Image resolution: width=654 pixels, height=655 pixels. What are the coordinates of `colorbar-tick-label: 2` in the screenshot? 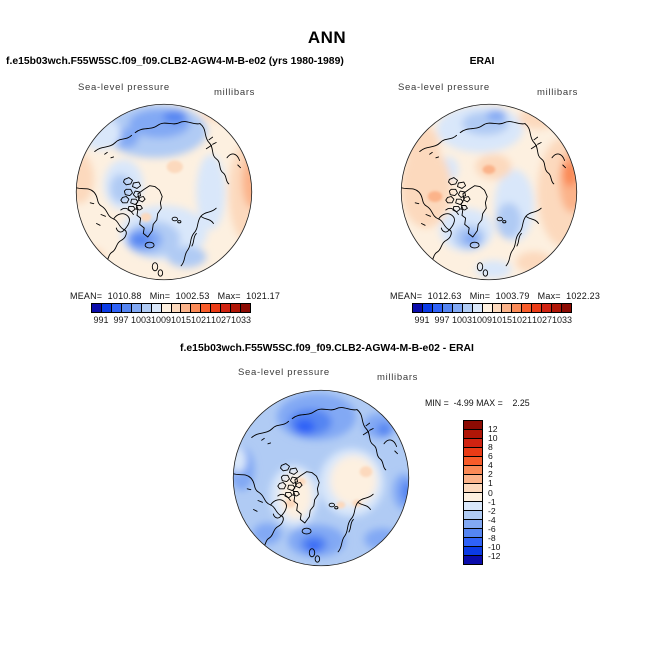 It's located at (490, 474).